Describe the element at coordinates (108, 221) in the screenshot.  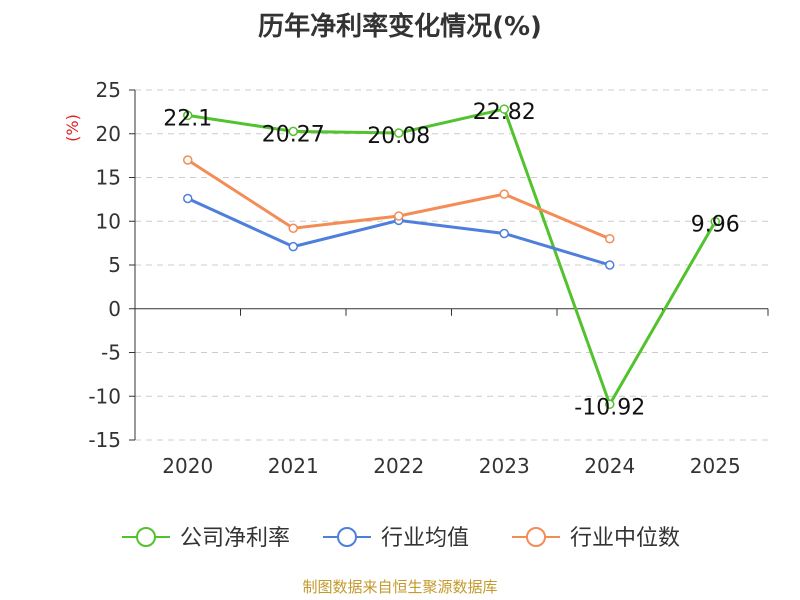
I see `y-tick-label: 10` at that location.